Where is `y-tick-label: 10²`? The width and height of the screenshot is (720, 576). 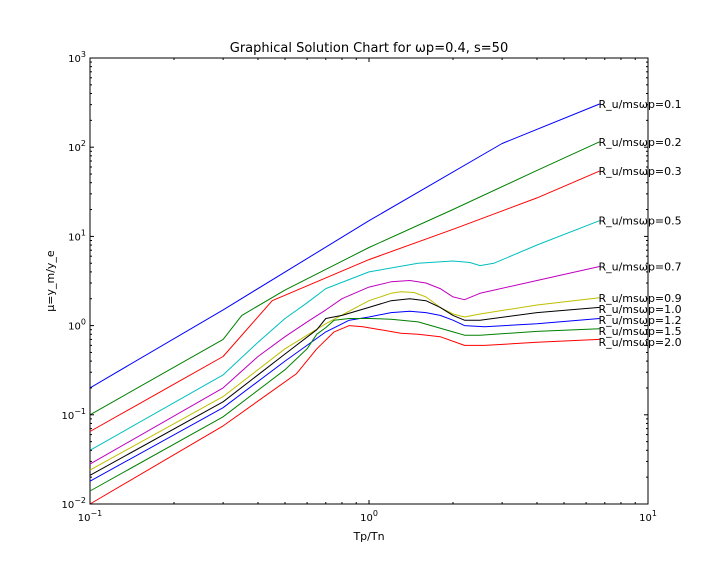 y-tick-label: 10² is located at coordinates (77, 146).